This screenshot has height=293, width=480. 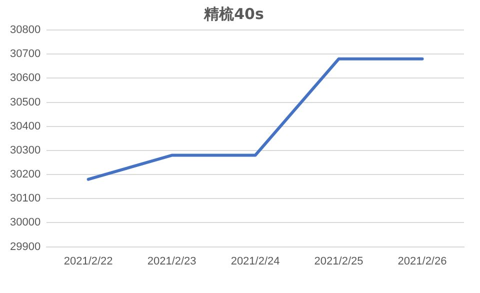 I want to click on y-tick-label: 30000, so click(x=25, y=222).